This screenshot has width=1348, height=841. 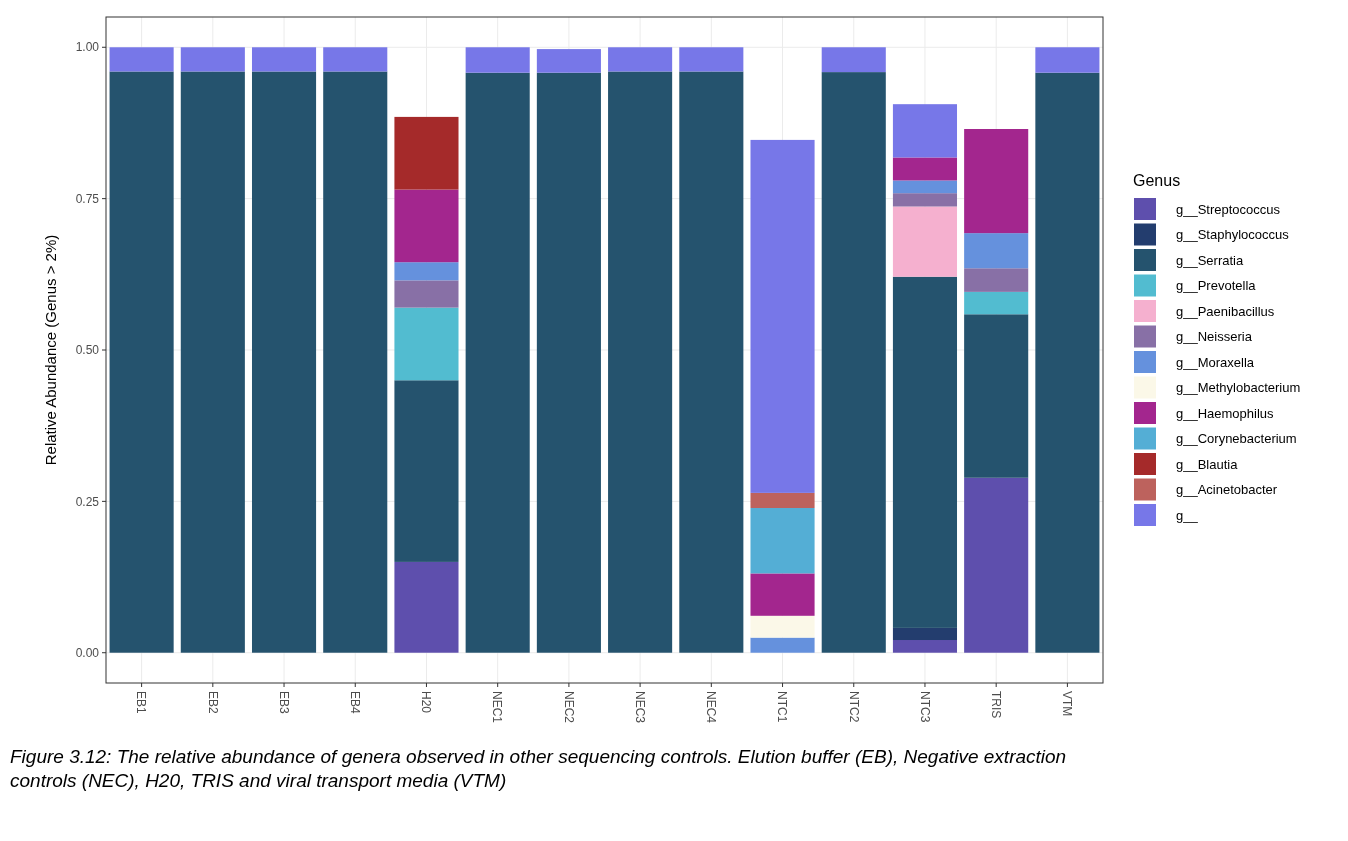 I want to click on x-tick-label: NEC1, so click(x=497, y=707).